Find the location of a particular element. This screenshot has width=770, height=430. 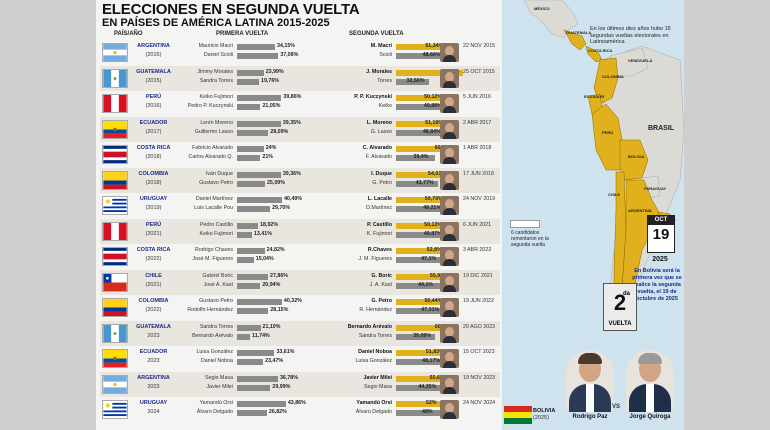

calendar-day: 19 is located at coordinates (661, 234).